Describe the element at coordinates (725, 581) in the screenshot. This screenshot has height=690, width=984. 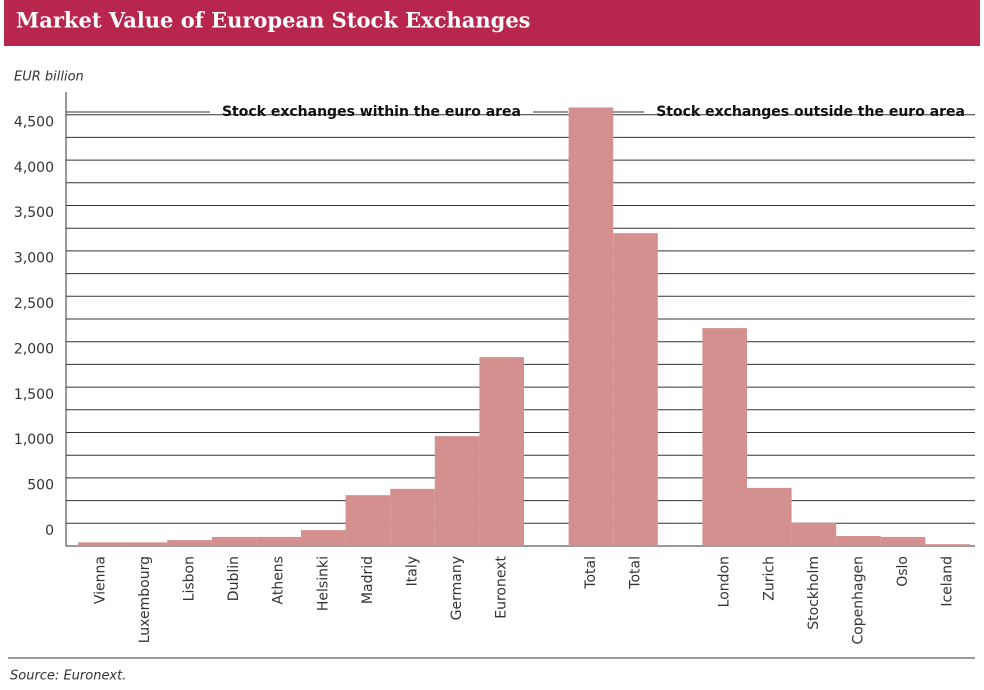
I see `x-tick-label: London` at that location.